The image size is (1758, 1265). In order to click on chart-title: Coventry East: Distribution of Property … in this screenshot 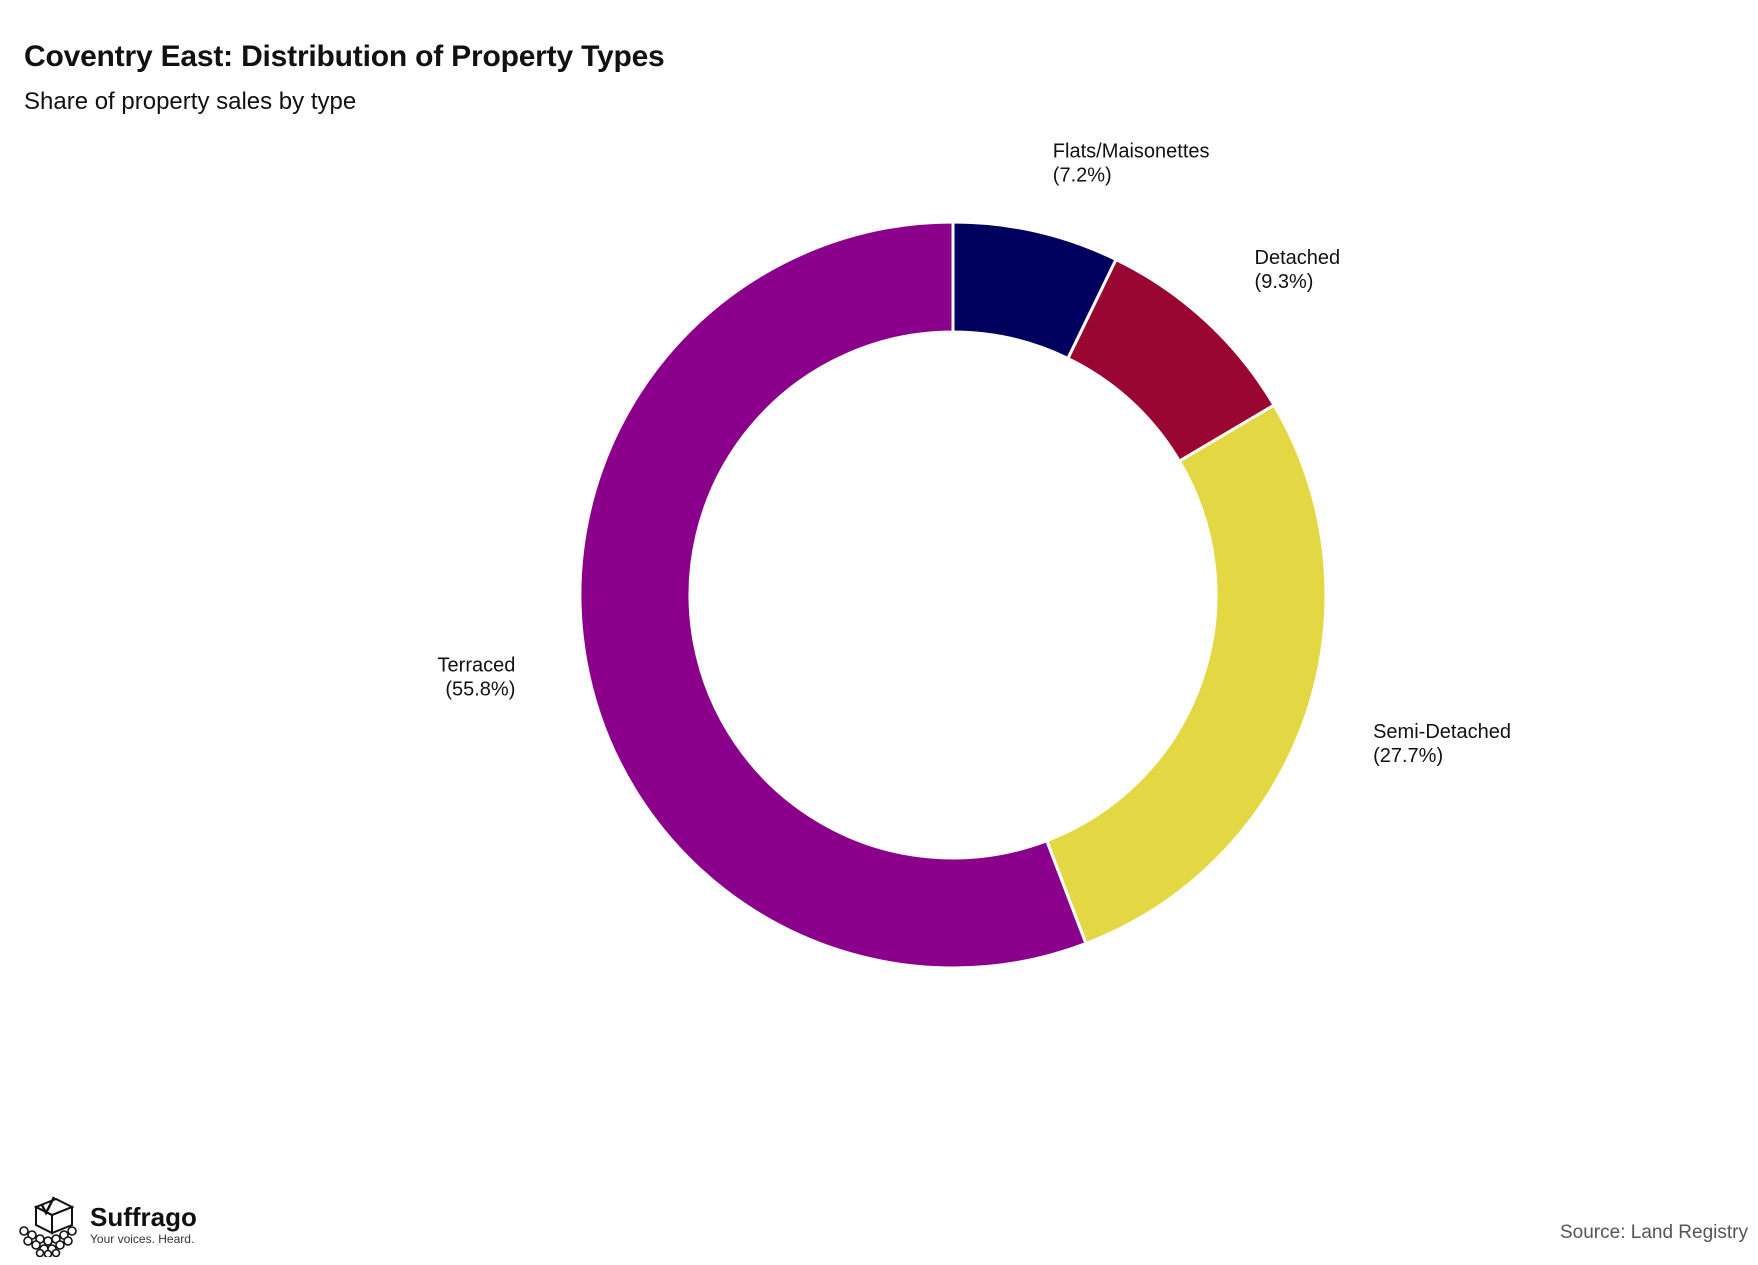, I will do `click(344, 56)`.